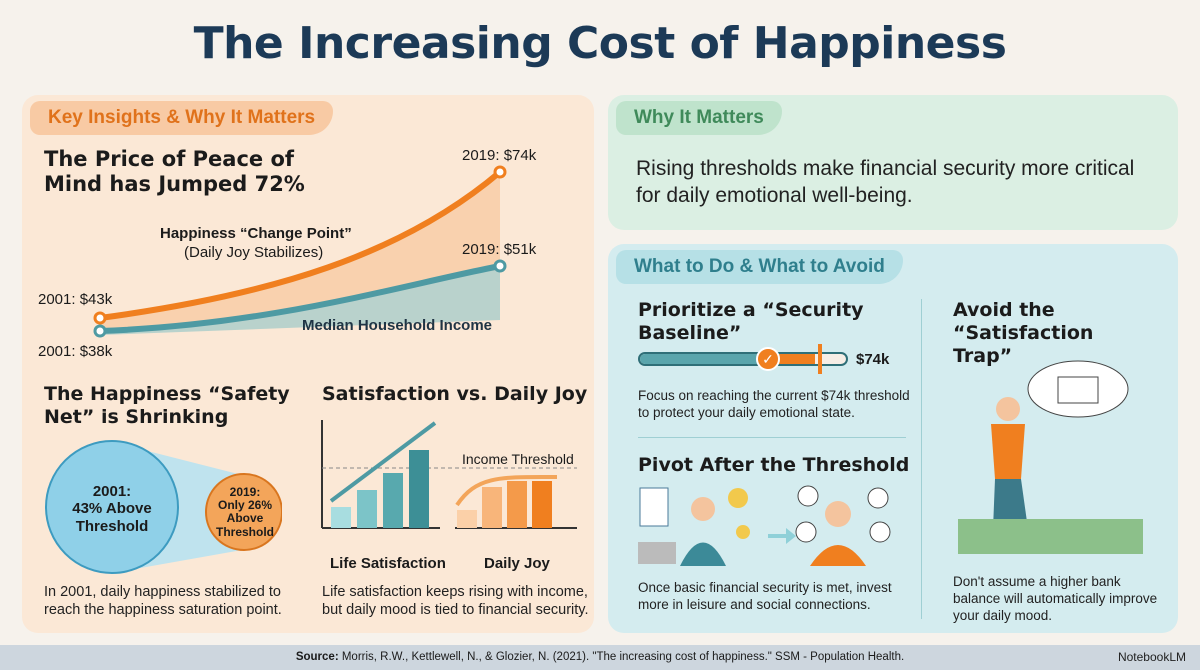 Image resolution: width=1200 pixels, height=670 pixels. I want to click on landscape-icon, so click(808, 496).